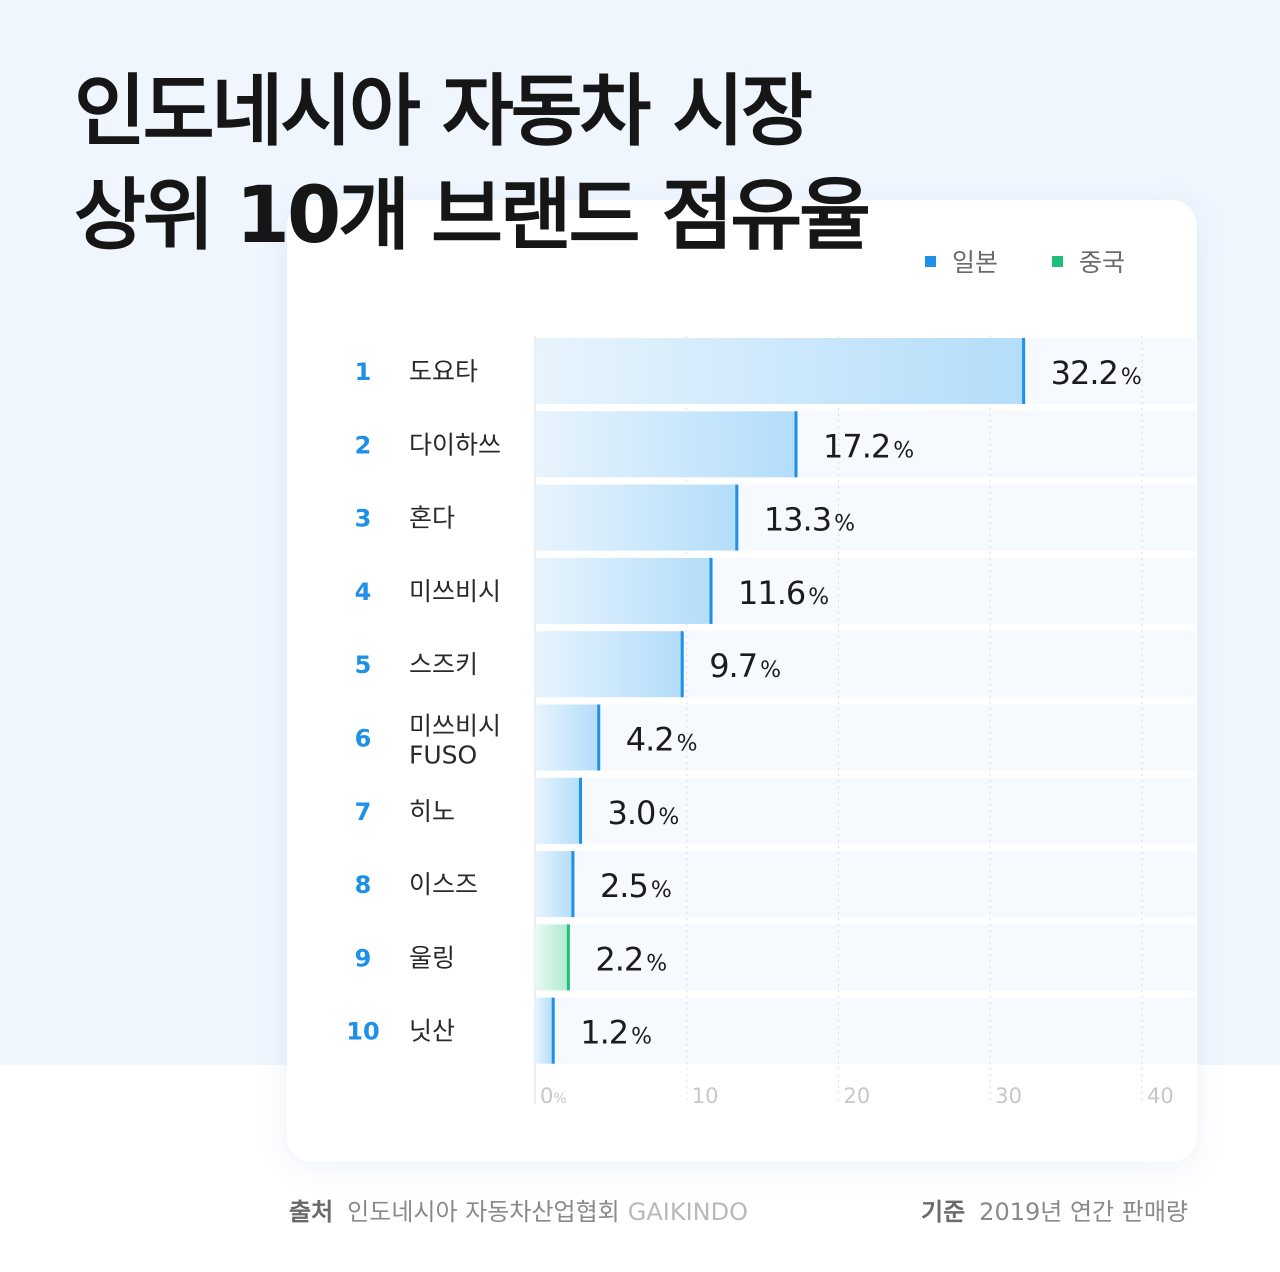 The width and height of the screenshot is (1280, 1272). I want to click on page-title: 인도네시아 자동차 시장 상위 10개 브랜드 점유율, so click(472, 164).